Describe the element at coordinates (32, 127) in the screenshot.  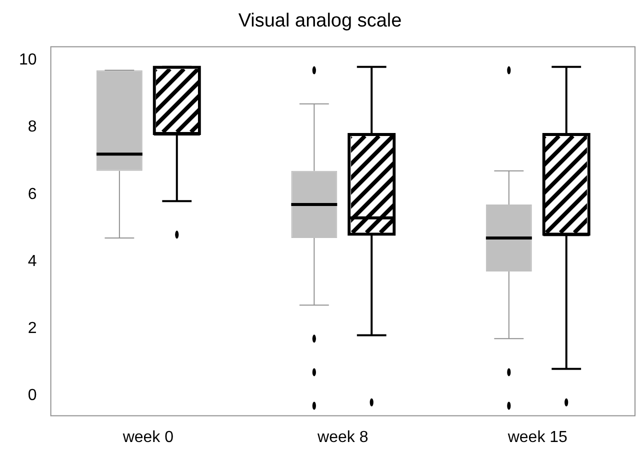
I see `y-tick-label: 8` at that location.